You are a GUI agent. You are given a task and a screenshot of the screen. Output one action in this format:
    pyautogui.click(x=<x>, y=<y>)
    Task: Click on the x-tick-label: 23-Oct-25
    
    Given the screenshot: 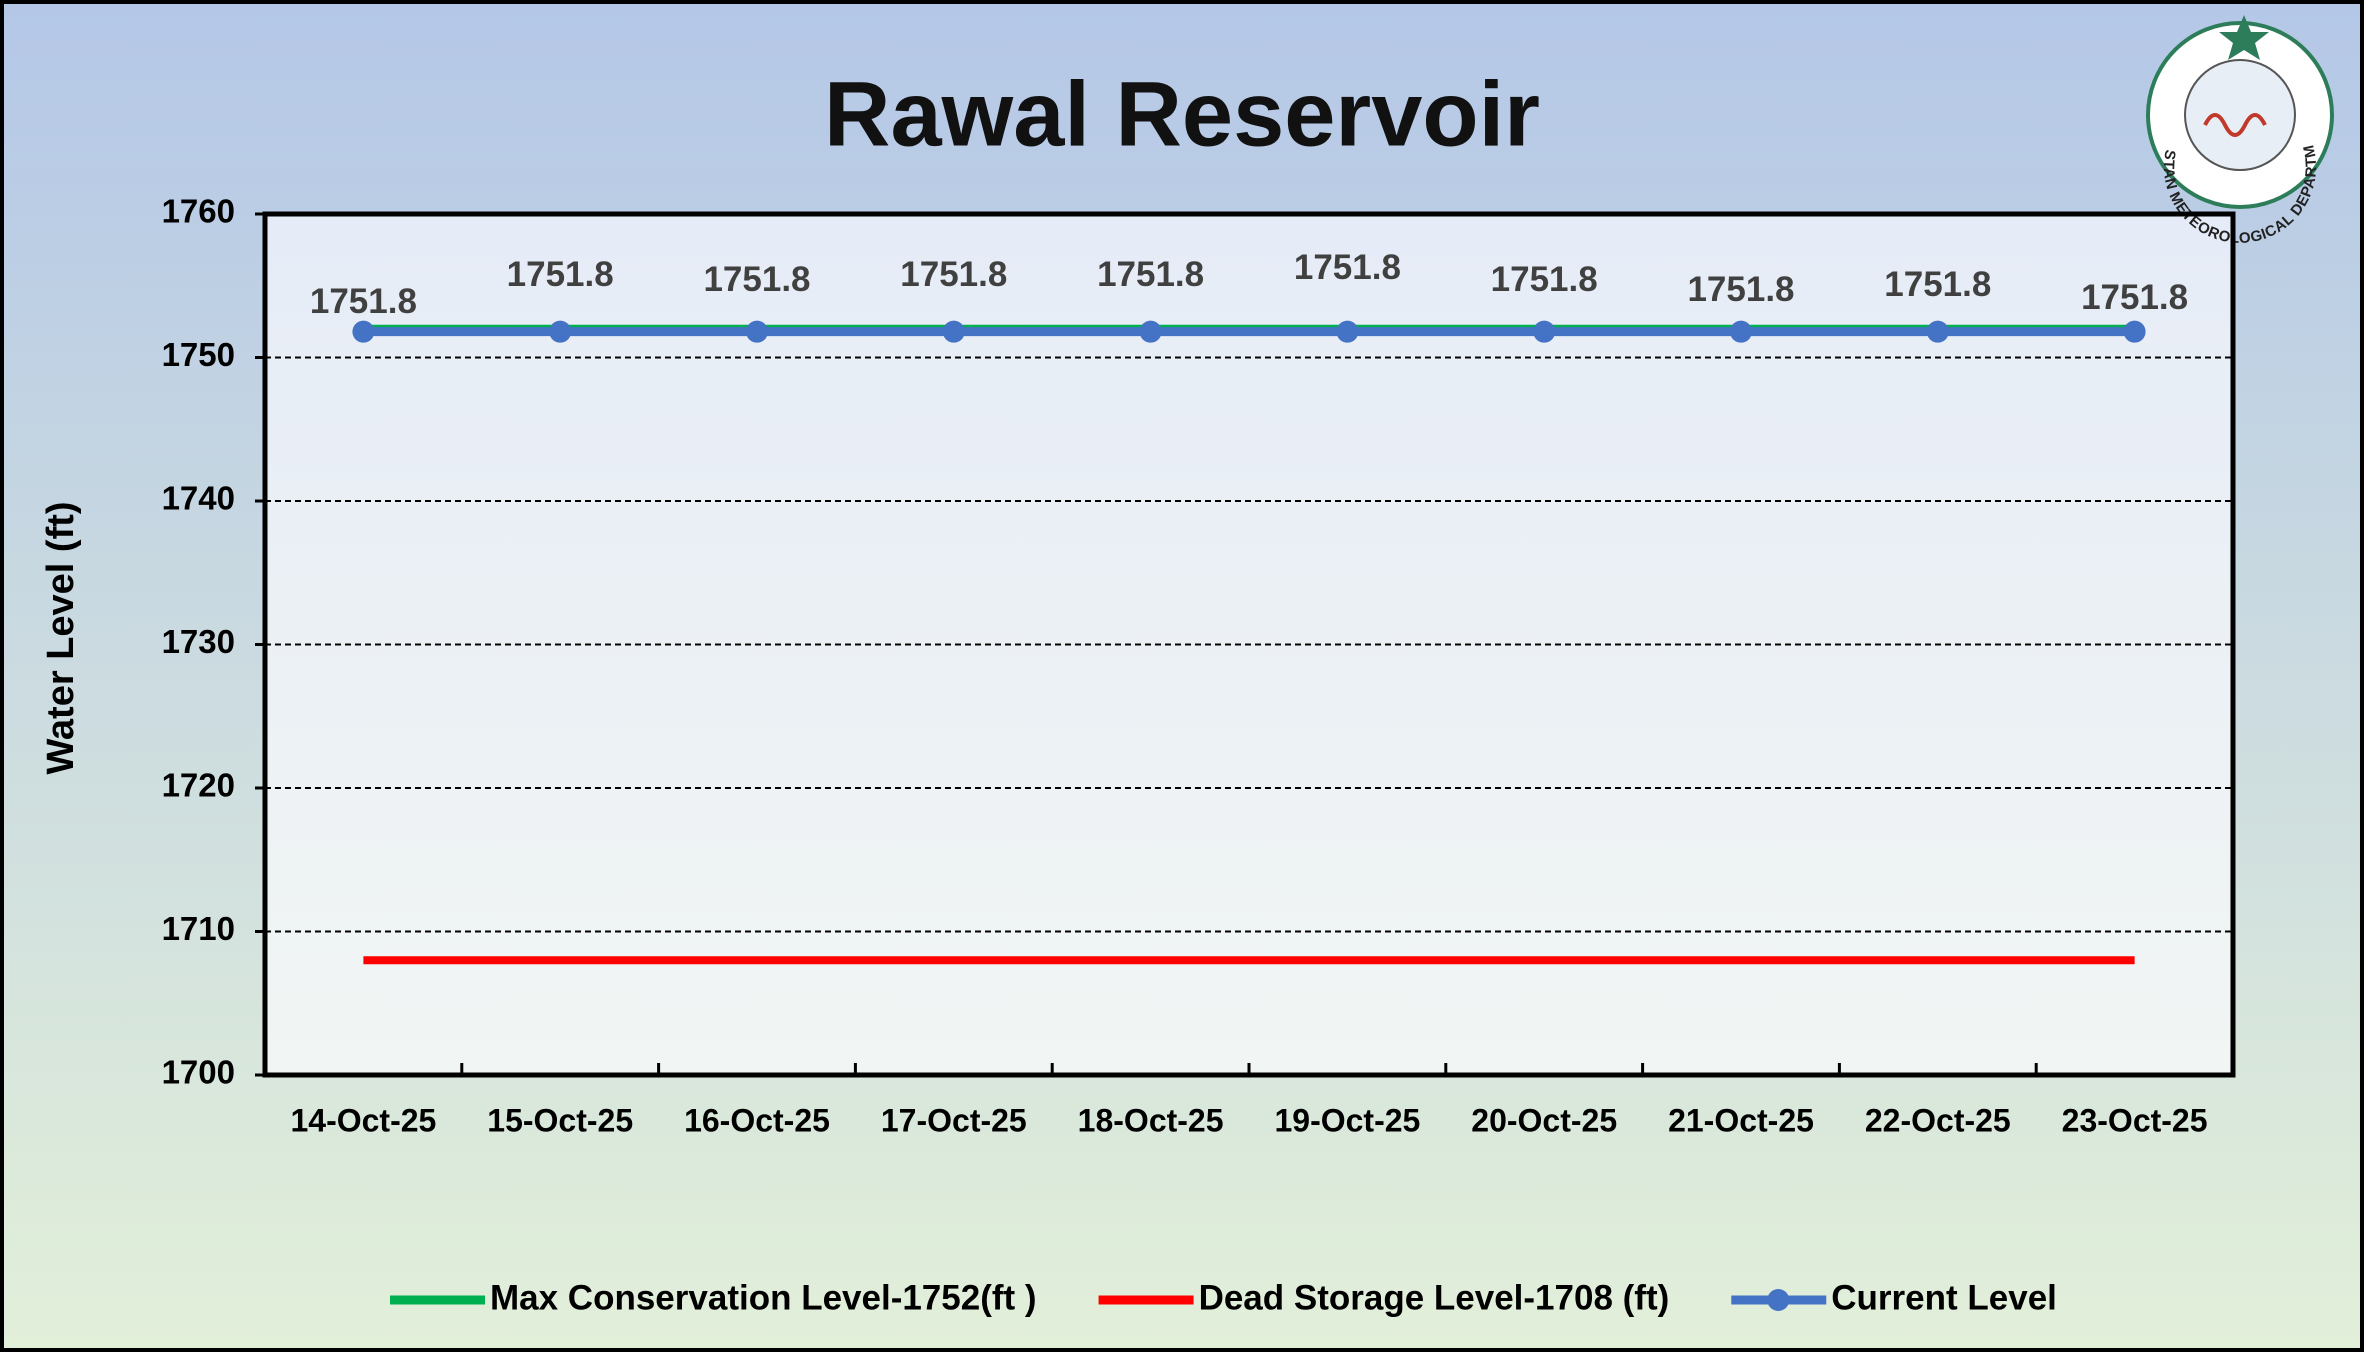 What is the action you would take?
    pyautogui.click(x=2135, y=1120)
    